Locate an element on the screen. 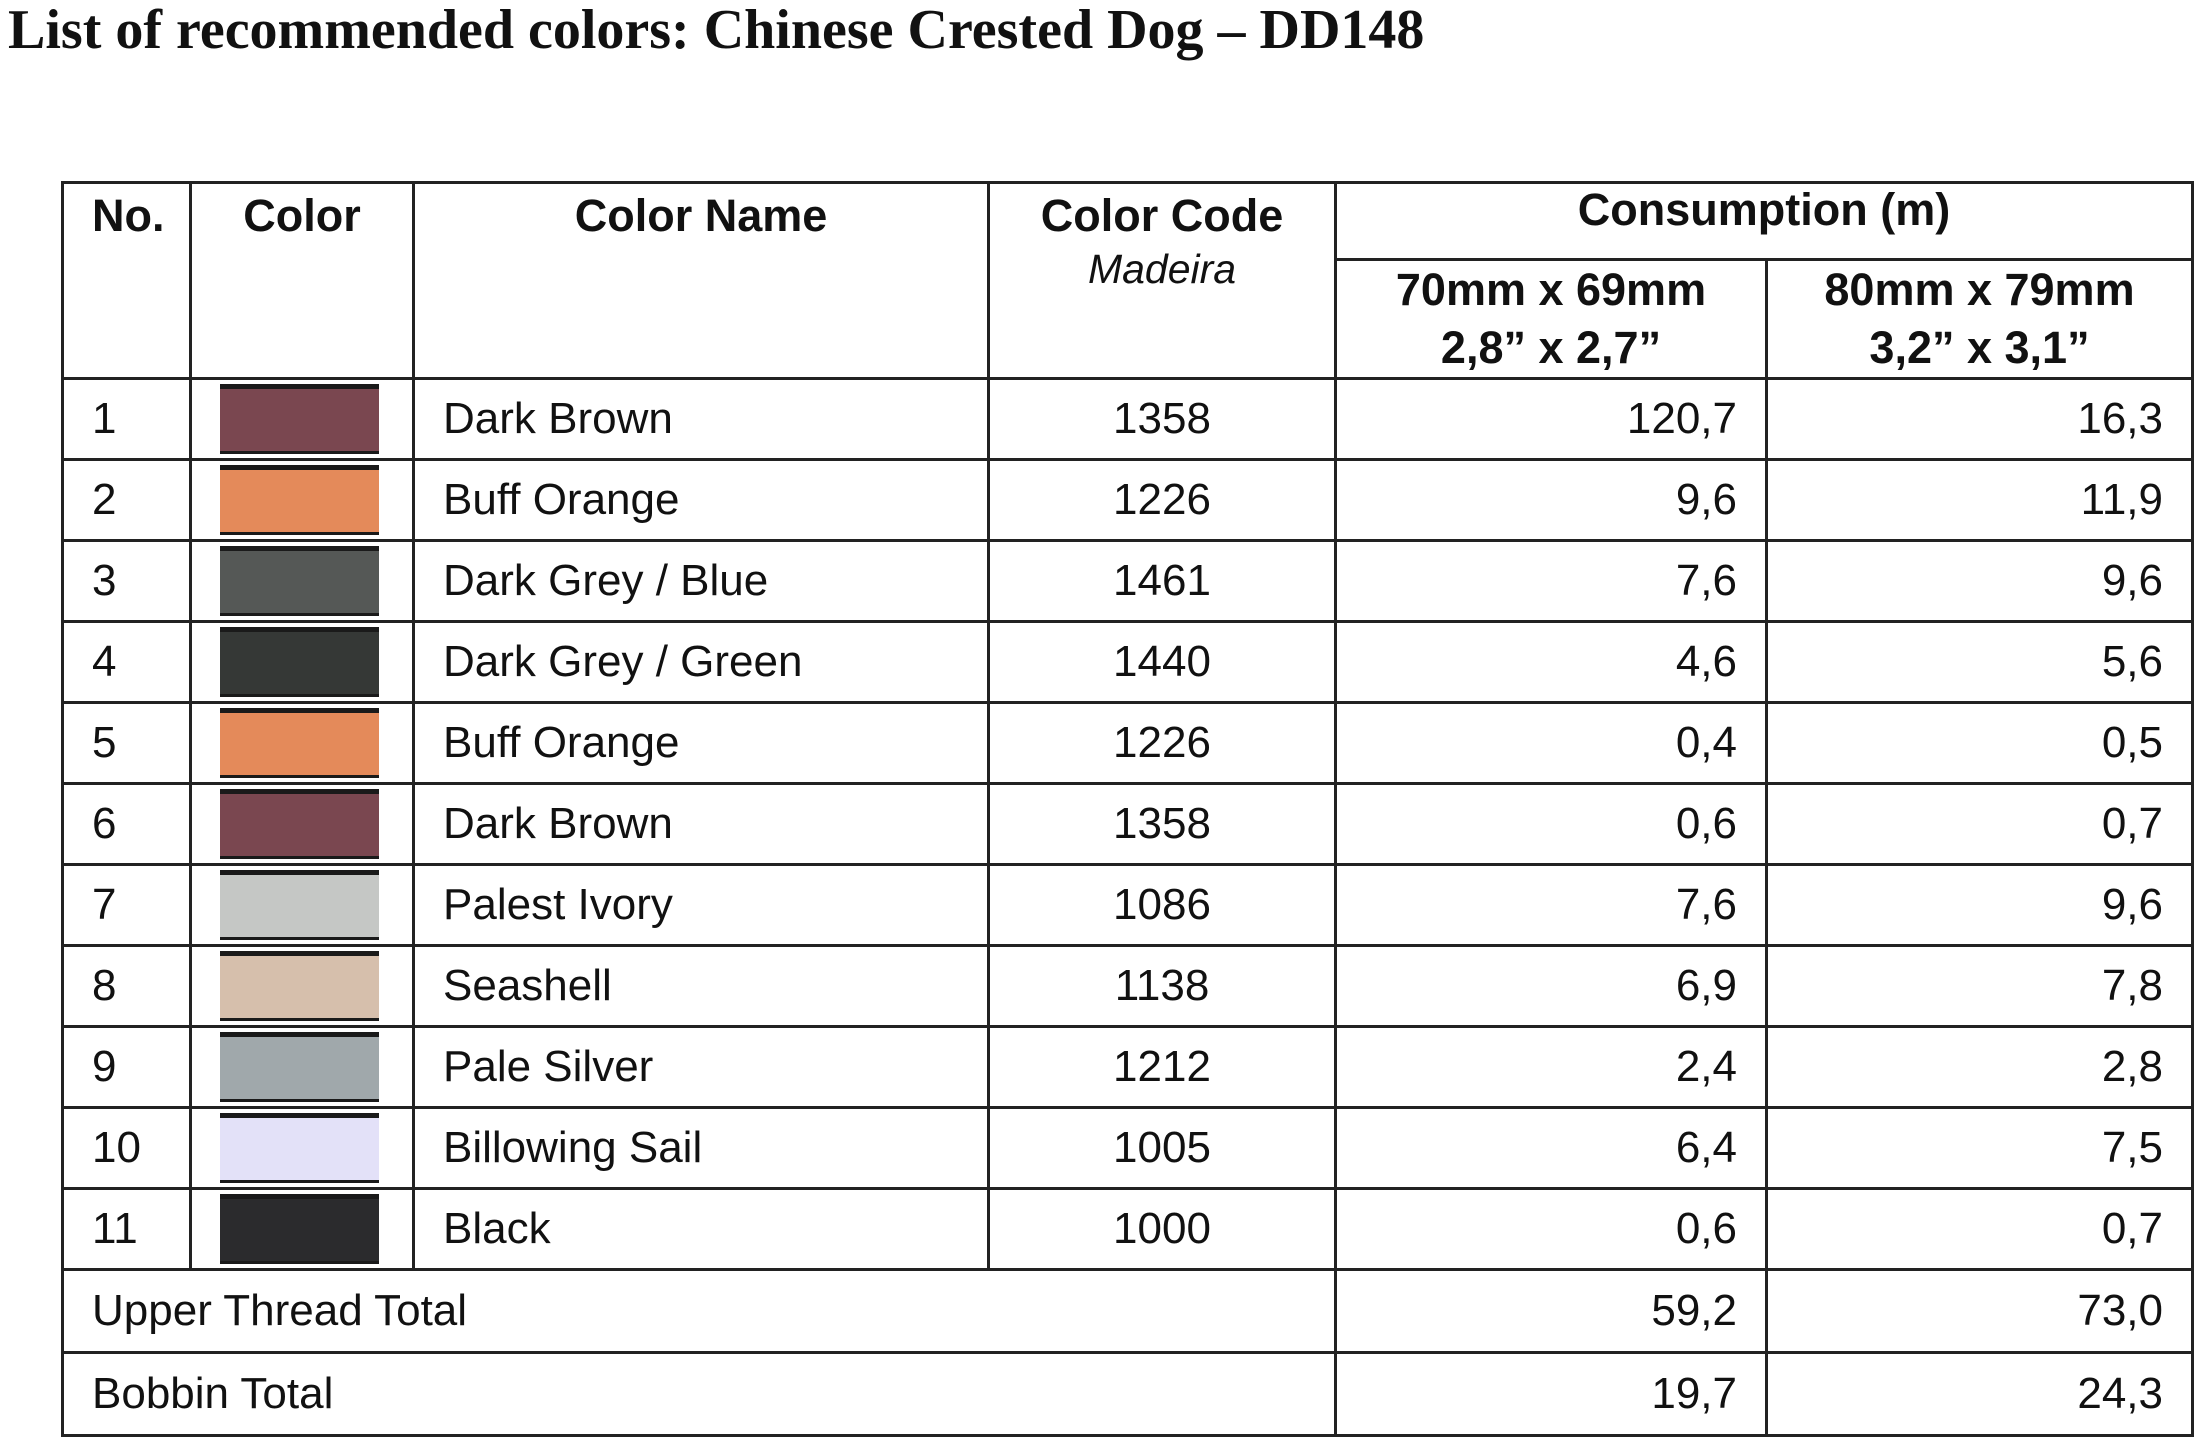 The width and height of the screenshot is (2200, 1437). color-name: Pale Silver is located at coordinates (701, 1067).